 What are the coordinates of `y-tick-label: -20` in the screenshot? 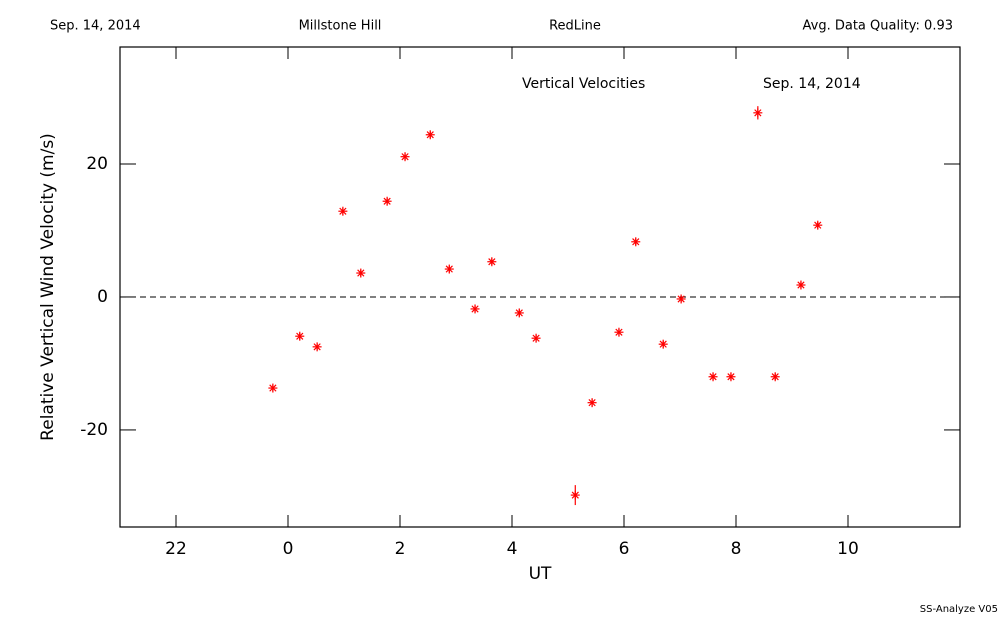 It's located at (94, 430).